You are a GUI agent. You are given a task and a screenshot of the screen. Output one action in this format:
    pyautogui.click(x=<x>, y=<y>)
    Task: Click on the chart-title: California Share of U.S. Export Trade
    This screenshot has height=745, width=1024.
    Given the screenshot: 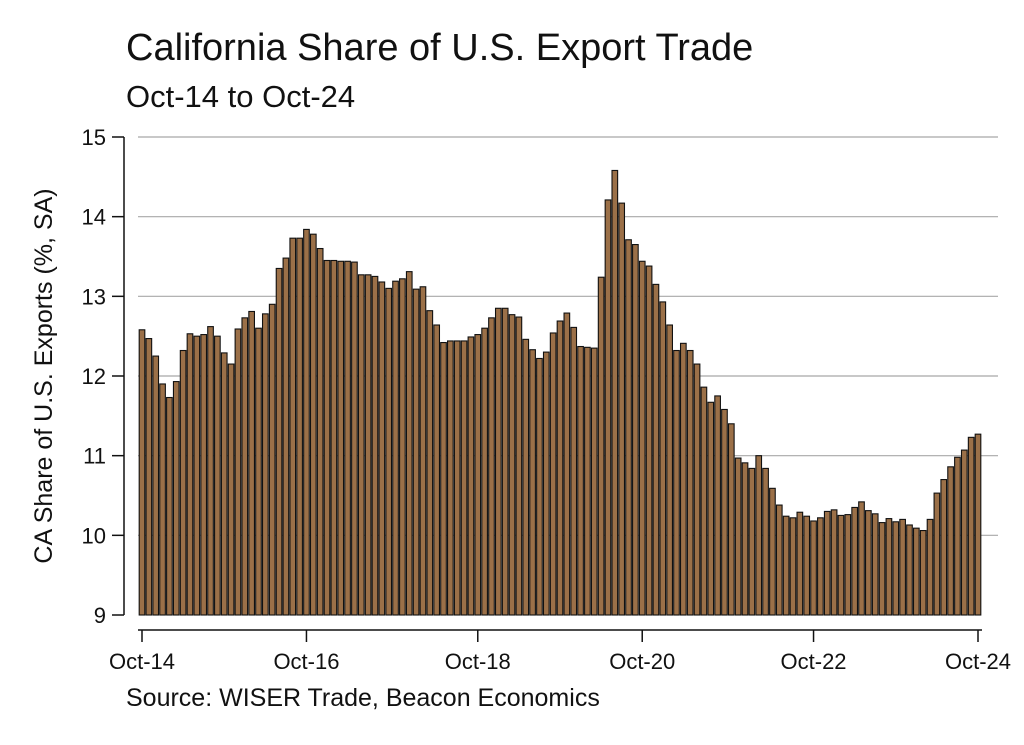 What is the action you would take?
    pyautogui.click(x=440, y=48)
    